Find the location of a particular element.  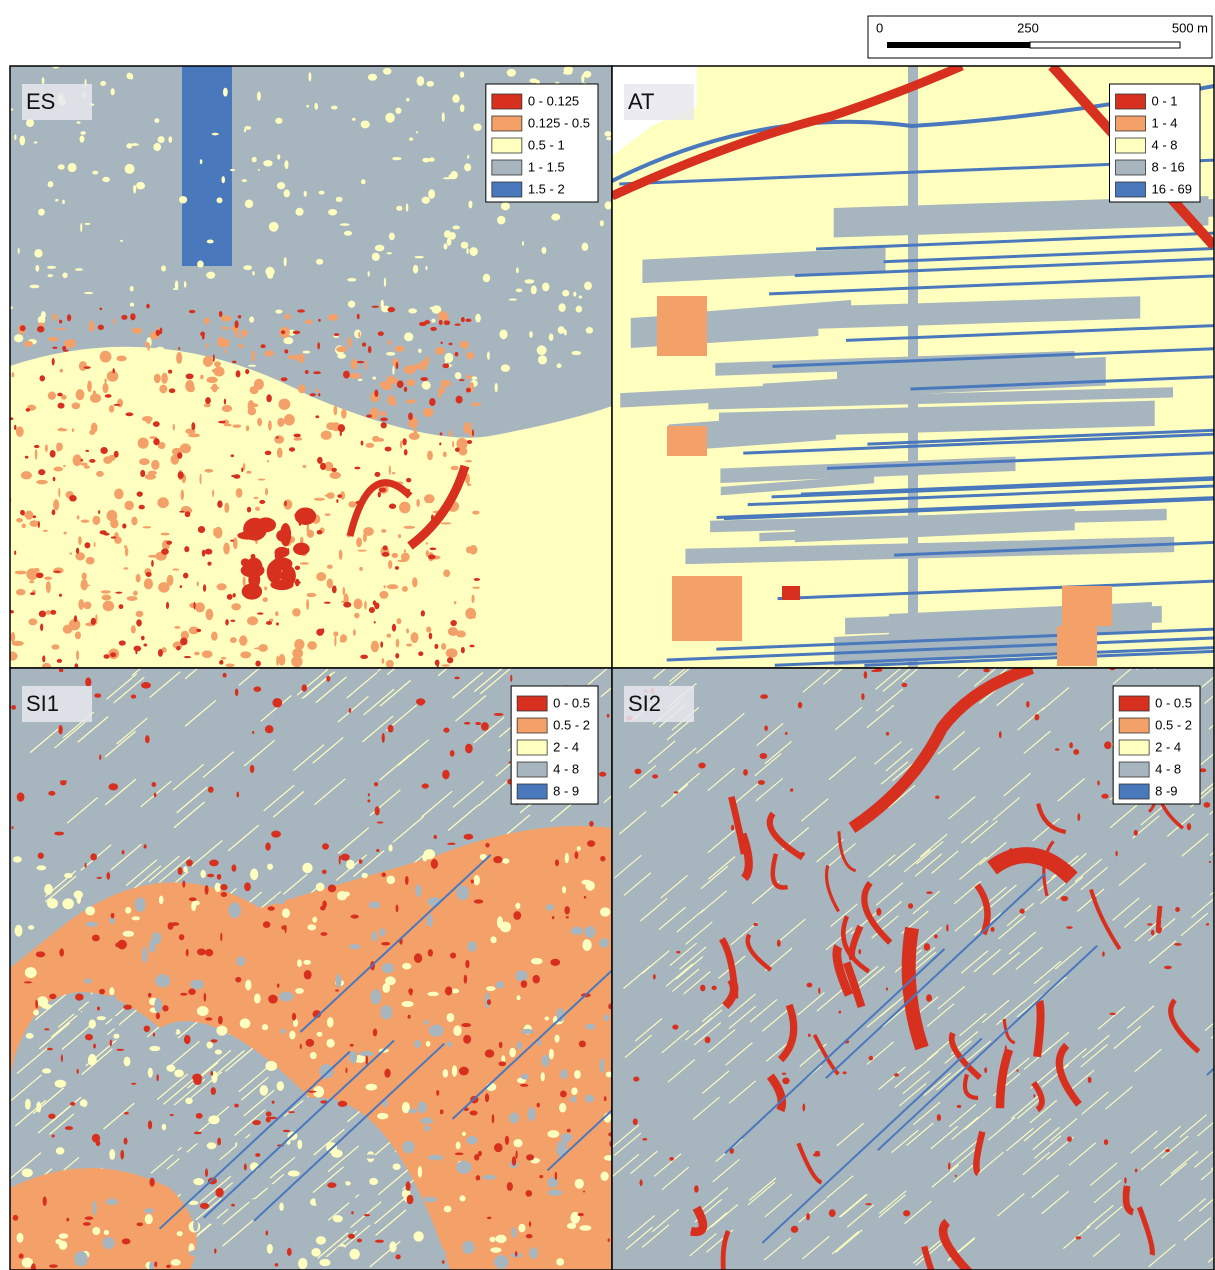

scale-bar-black is located at coordinates (958, 45).